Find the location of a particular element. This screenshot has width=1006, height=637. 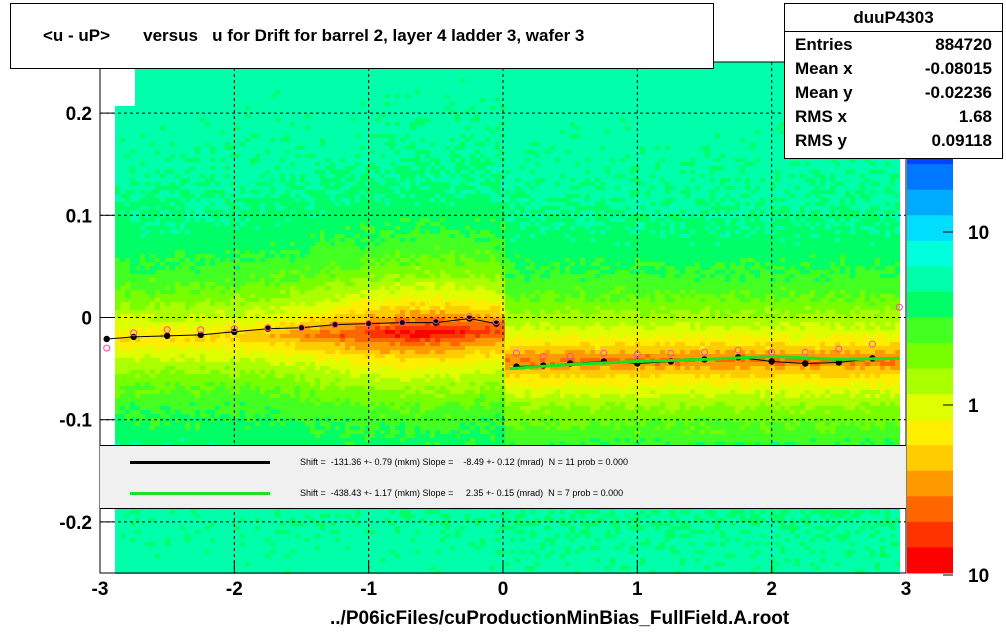

x-tick-label: 3 is located at coordinates (906, 589).